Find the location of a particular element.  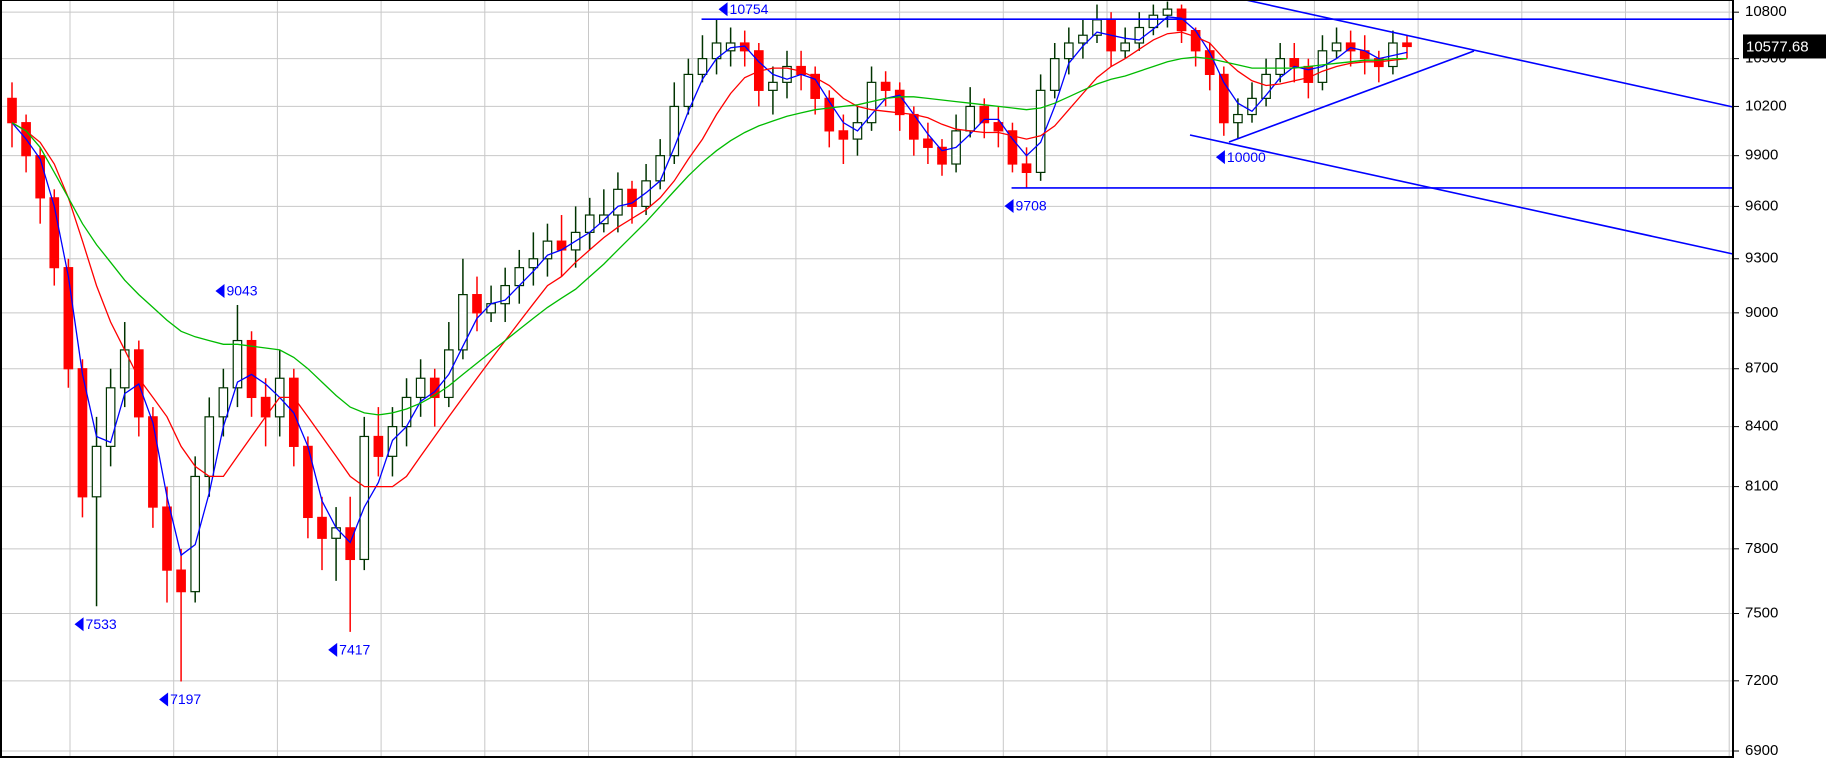

y-tick-label: 9600 is located at coordinates (1761, 205).